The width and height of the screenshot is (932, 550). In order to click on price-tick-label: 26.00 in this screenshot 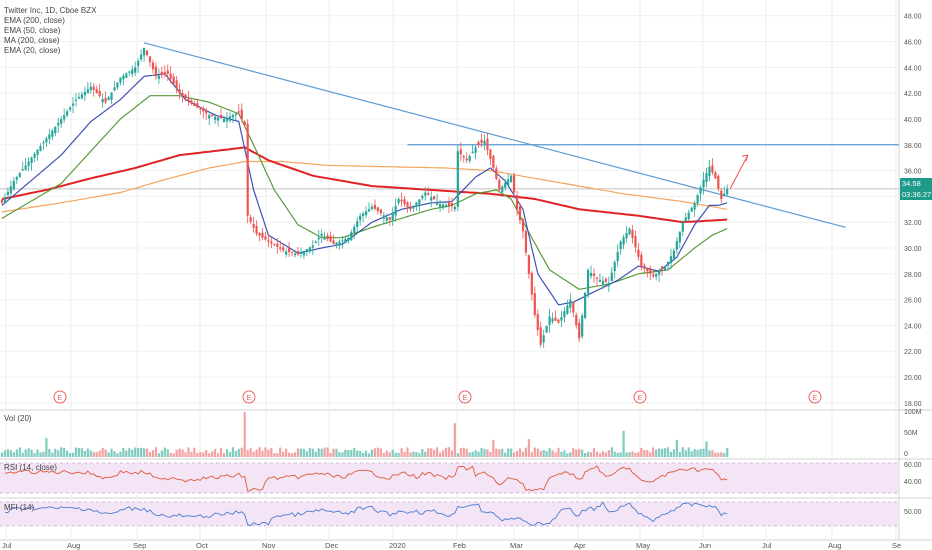, I will do `click(913, 301)`.